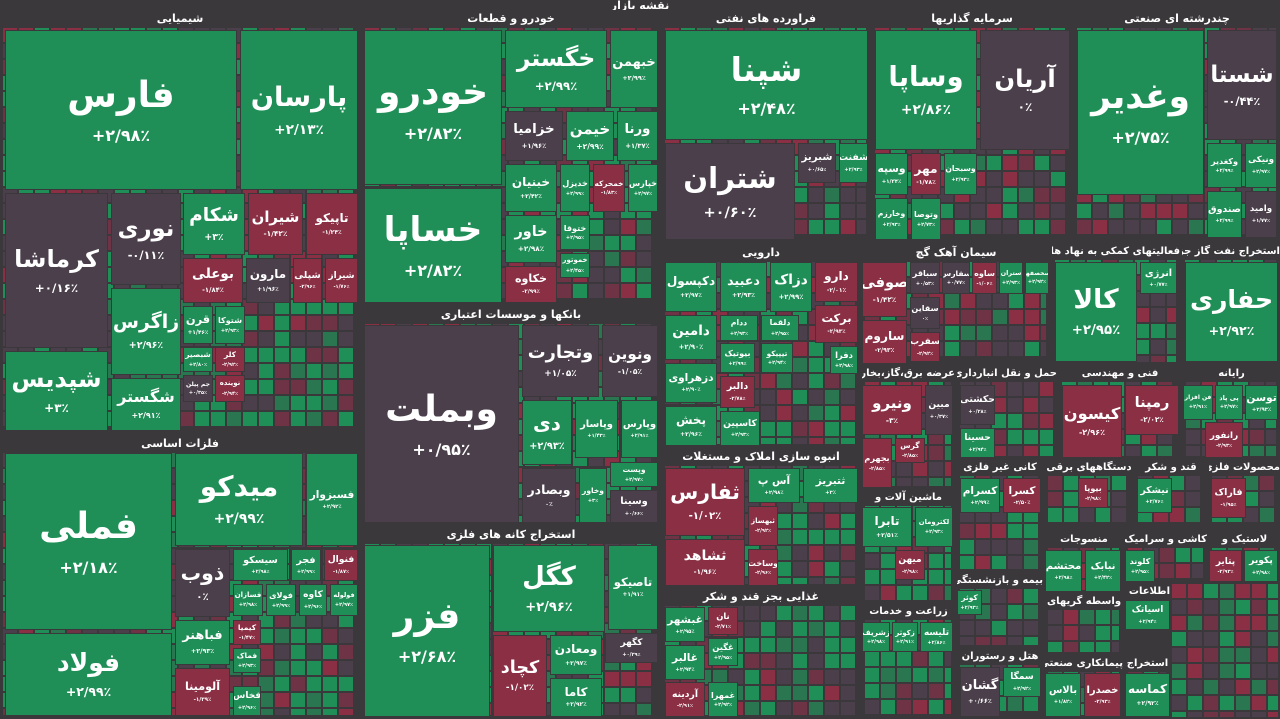 The height and width of the screenshot is (719, 1280). Describe the element at coordinates (1140, 112) in the screenshot. I see `stock-tile: وغدیر +۲/۷۵٪` at that location.